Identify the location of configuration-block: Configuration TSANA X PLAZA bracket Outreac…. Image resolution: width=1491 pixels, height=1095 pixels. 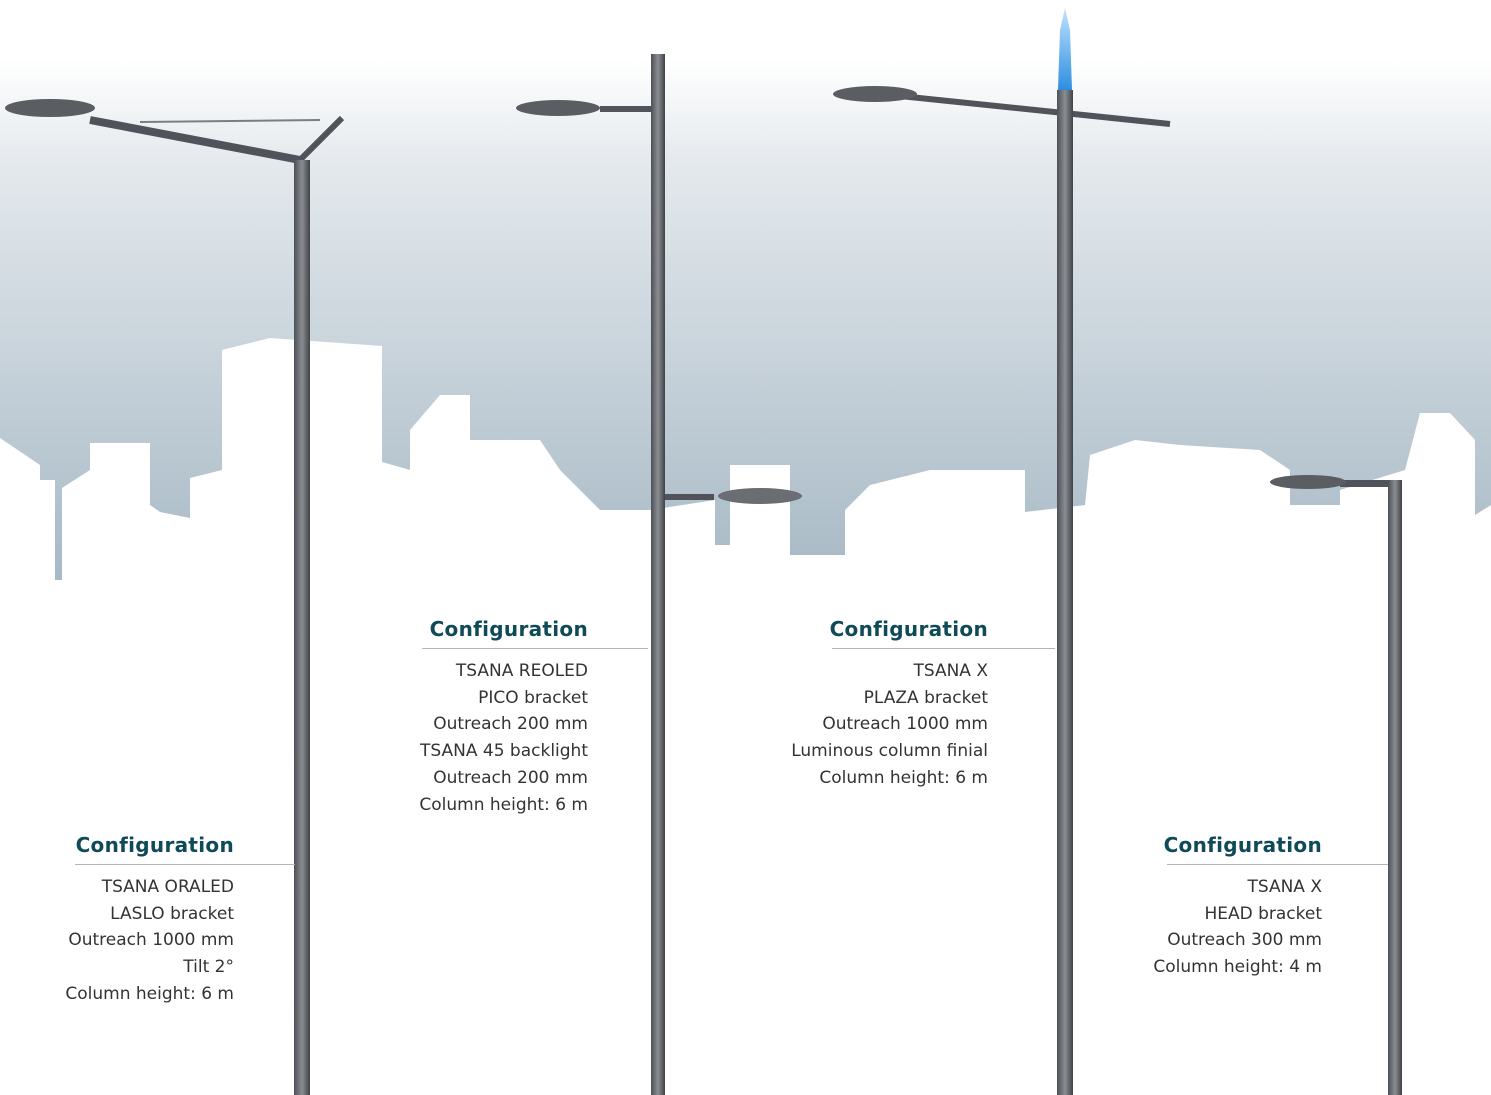
(923, 703).